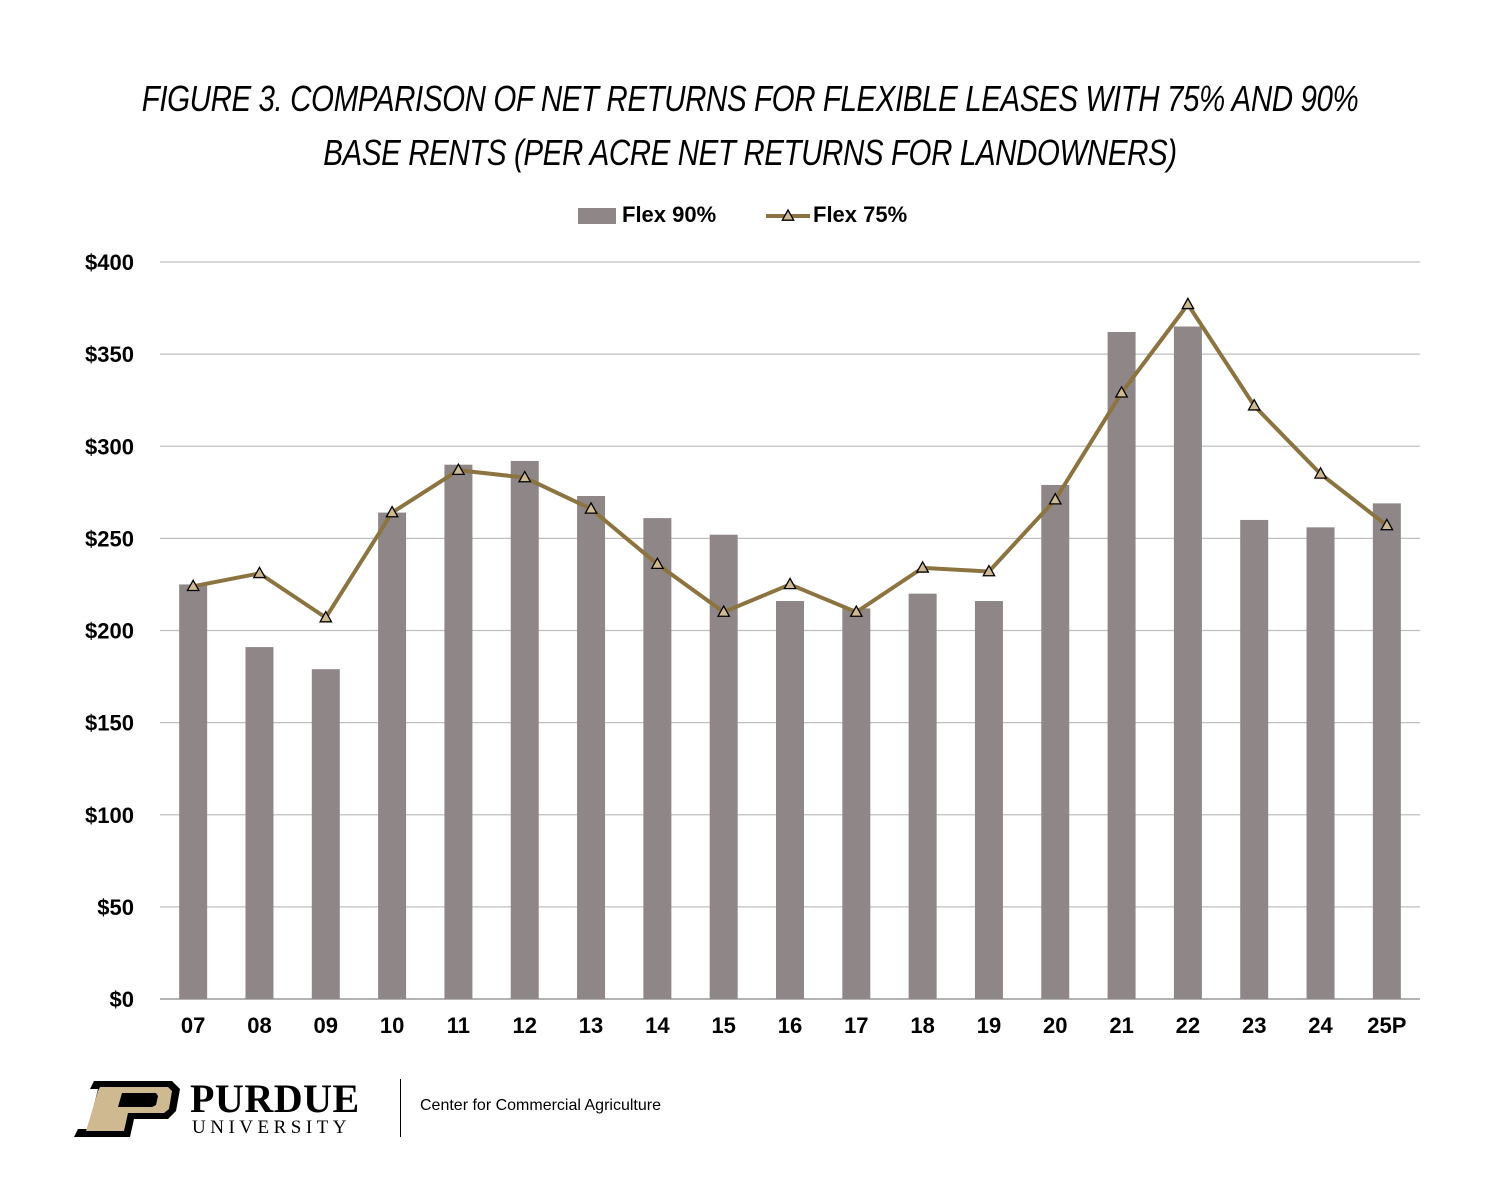 The image size is (1500, 1200). I want to click on y-tick-label: $100, so click(109, 815).